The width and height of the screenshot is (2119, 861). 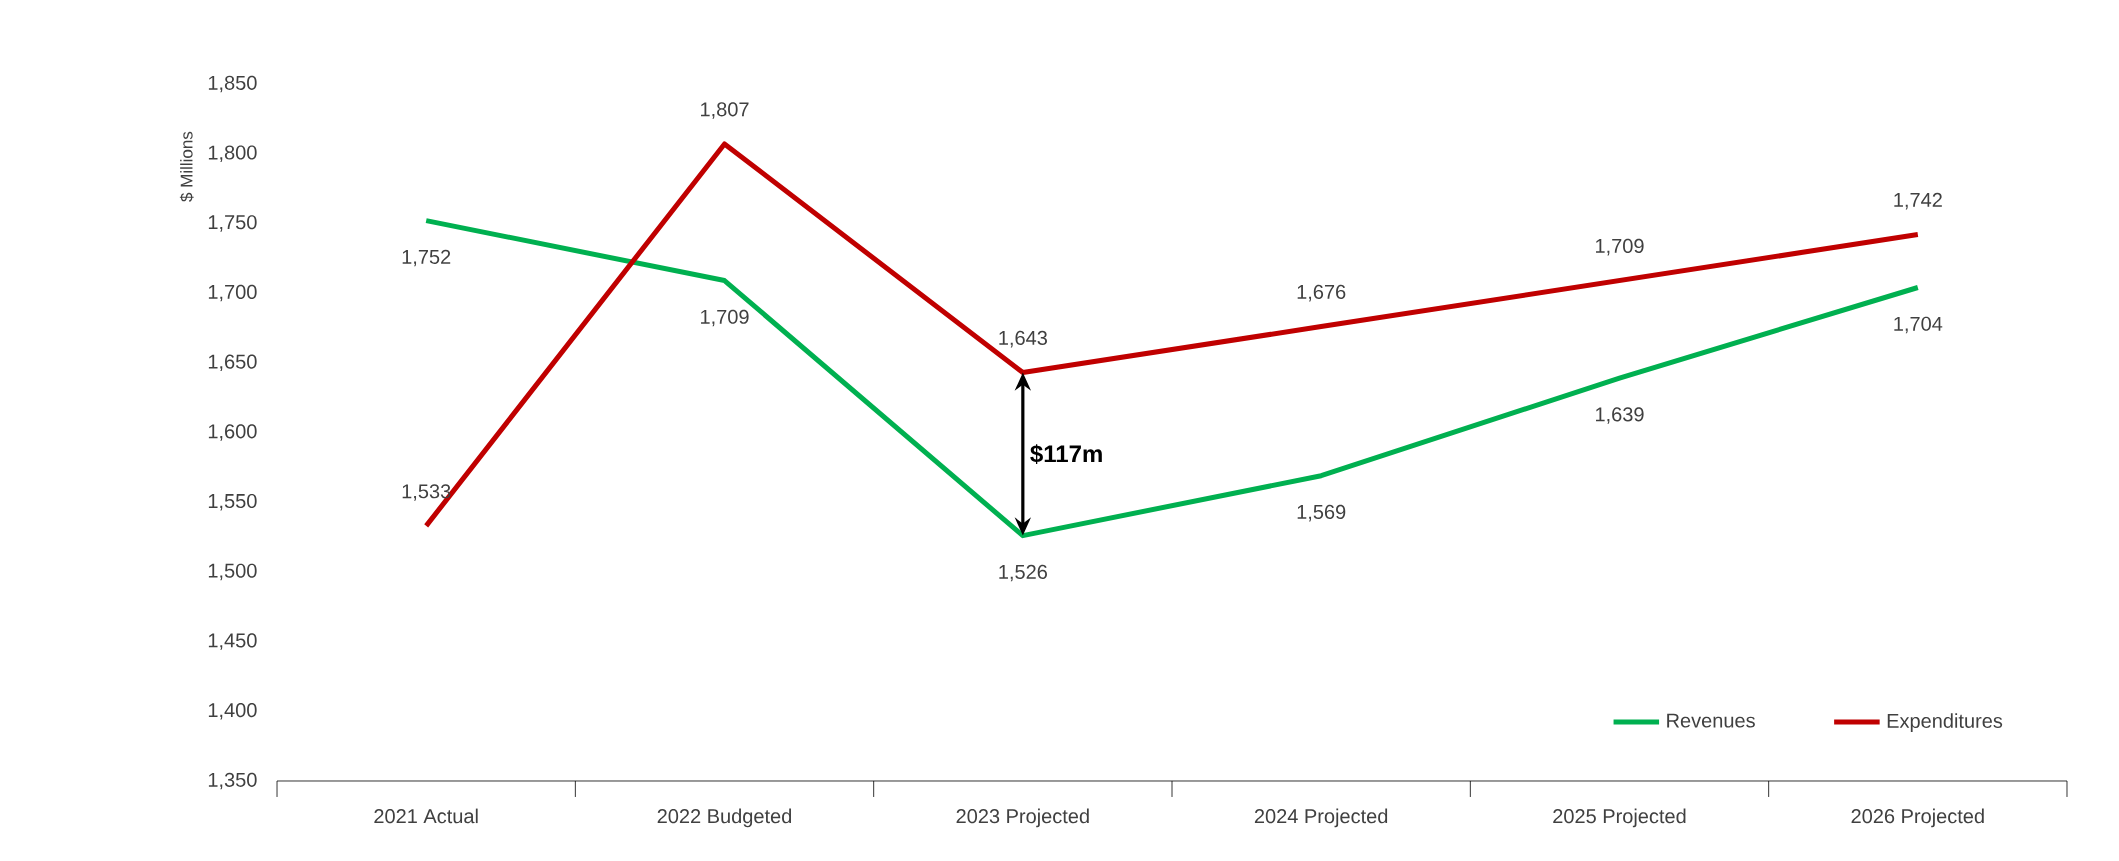 What do you see at coordinates (1945, 722) in the screenshot?
I see `legend-label: Expenditures` at bounding box center [1945, 722].